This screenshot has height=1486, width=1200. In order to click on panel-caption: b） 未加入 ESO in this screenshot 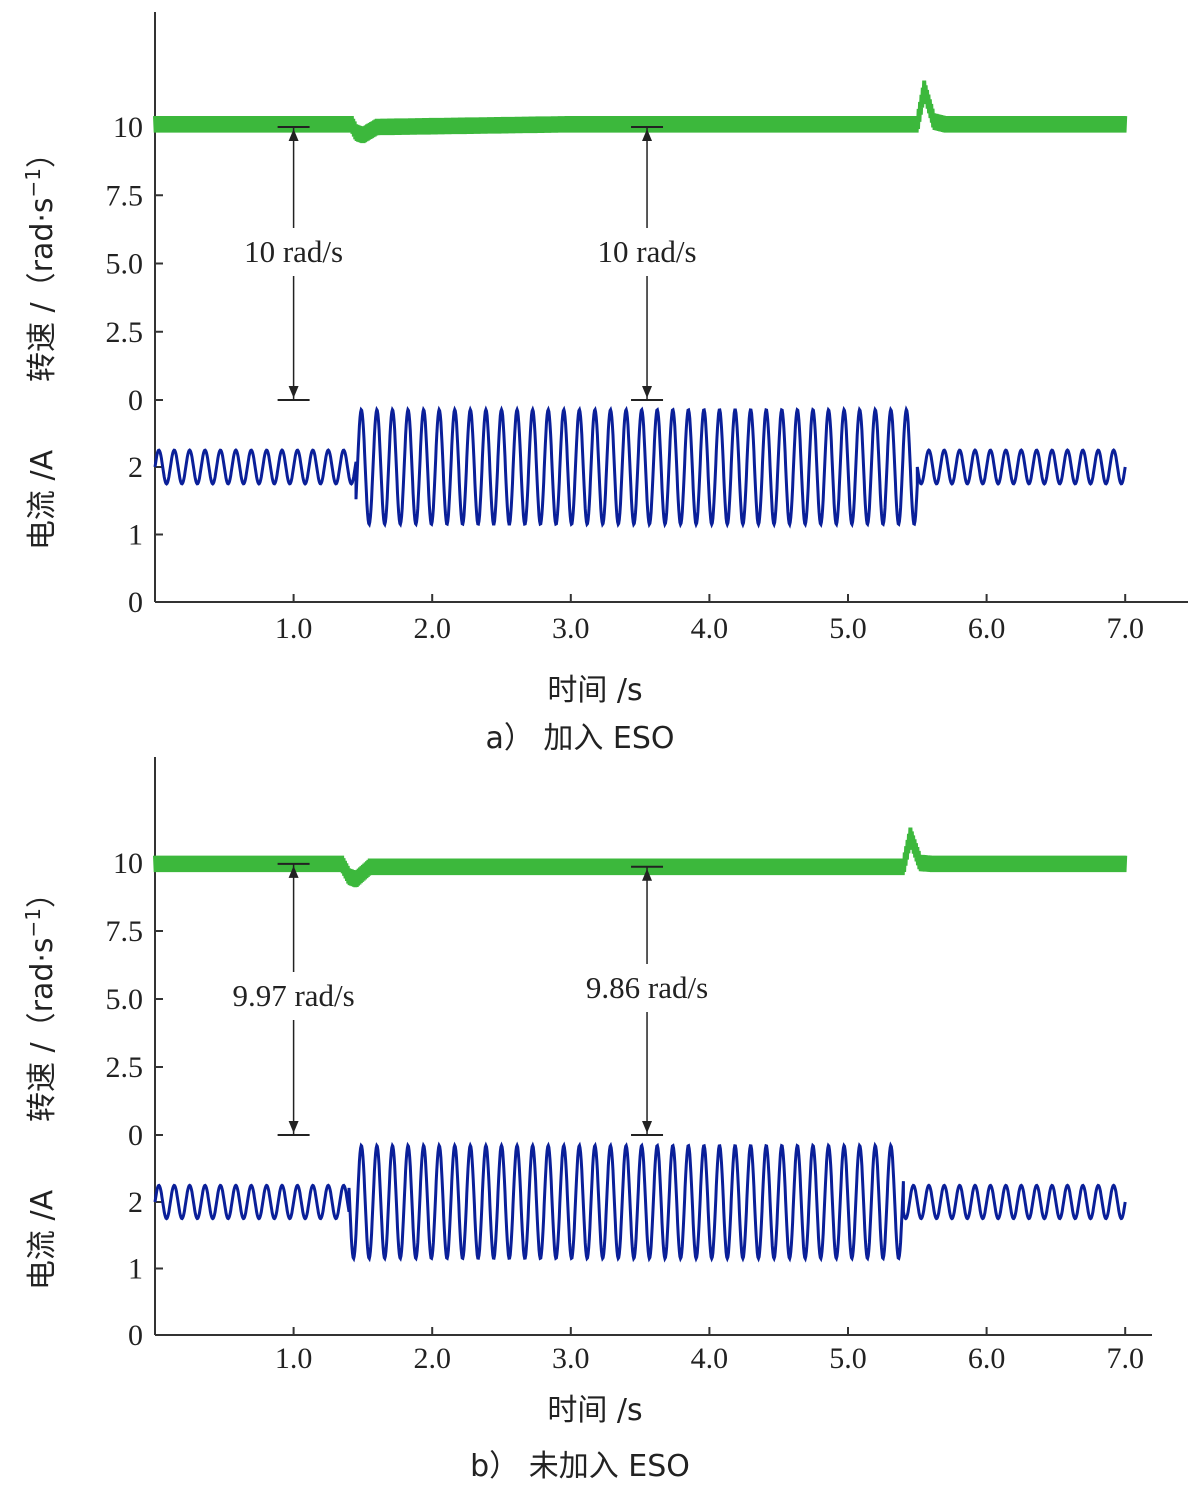, I will do `click(580, 1466)`.